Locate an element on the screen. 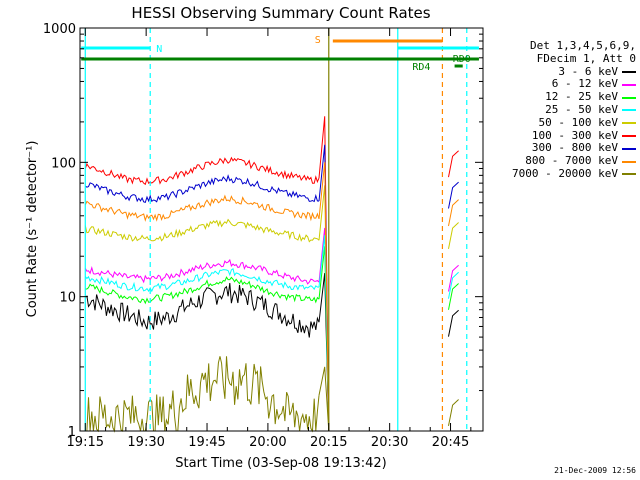  legend-label: 12 - 25 keV is located at coordinates (581, 97).